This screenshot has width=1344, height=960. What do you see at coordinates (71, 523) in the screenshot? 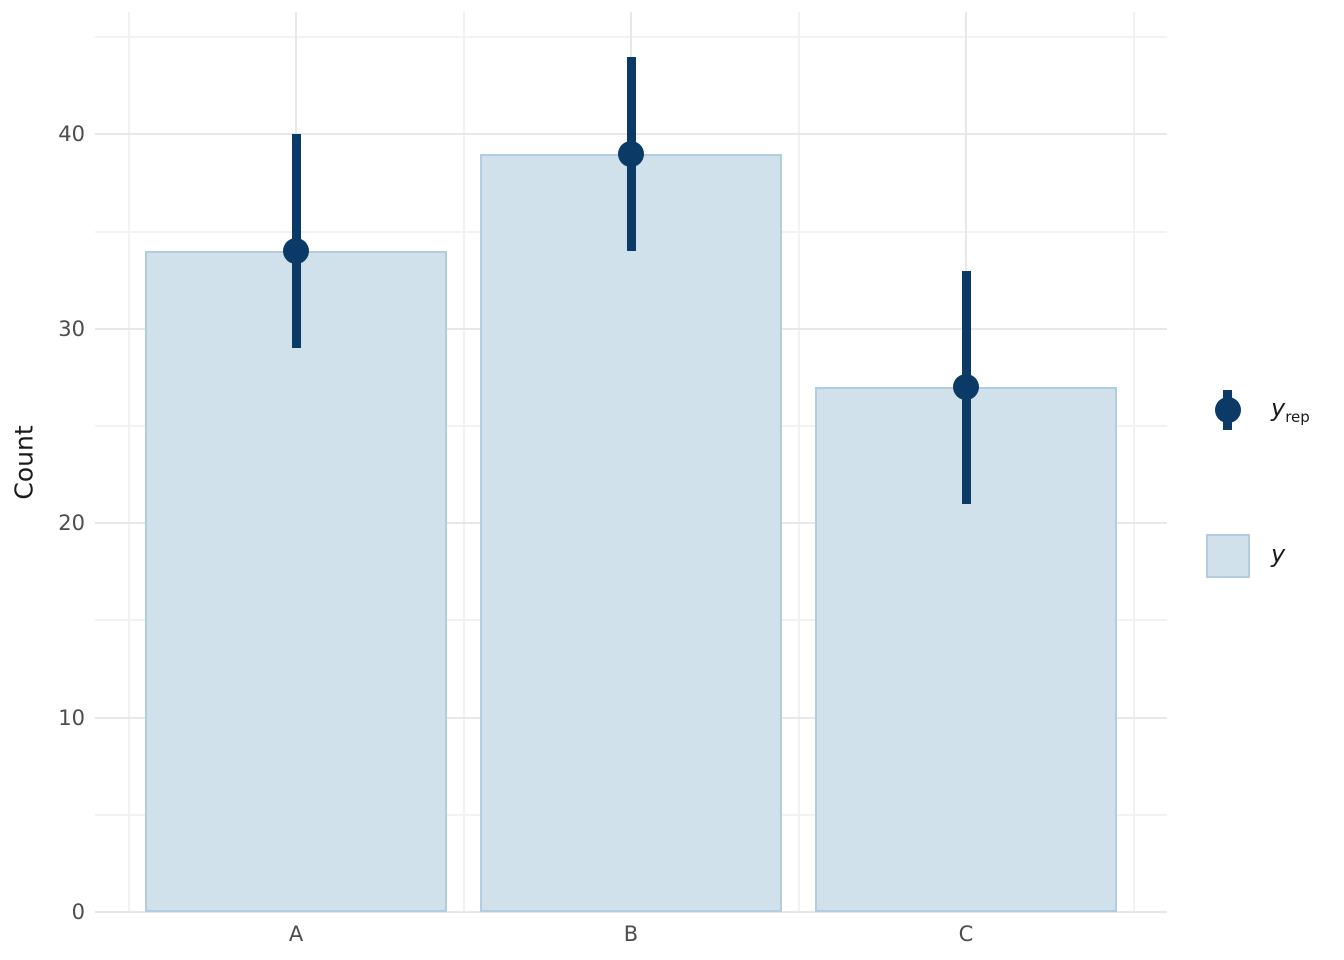
I see `y-tick-label-20: 20` at bounding box center [71, 523].